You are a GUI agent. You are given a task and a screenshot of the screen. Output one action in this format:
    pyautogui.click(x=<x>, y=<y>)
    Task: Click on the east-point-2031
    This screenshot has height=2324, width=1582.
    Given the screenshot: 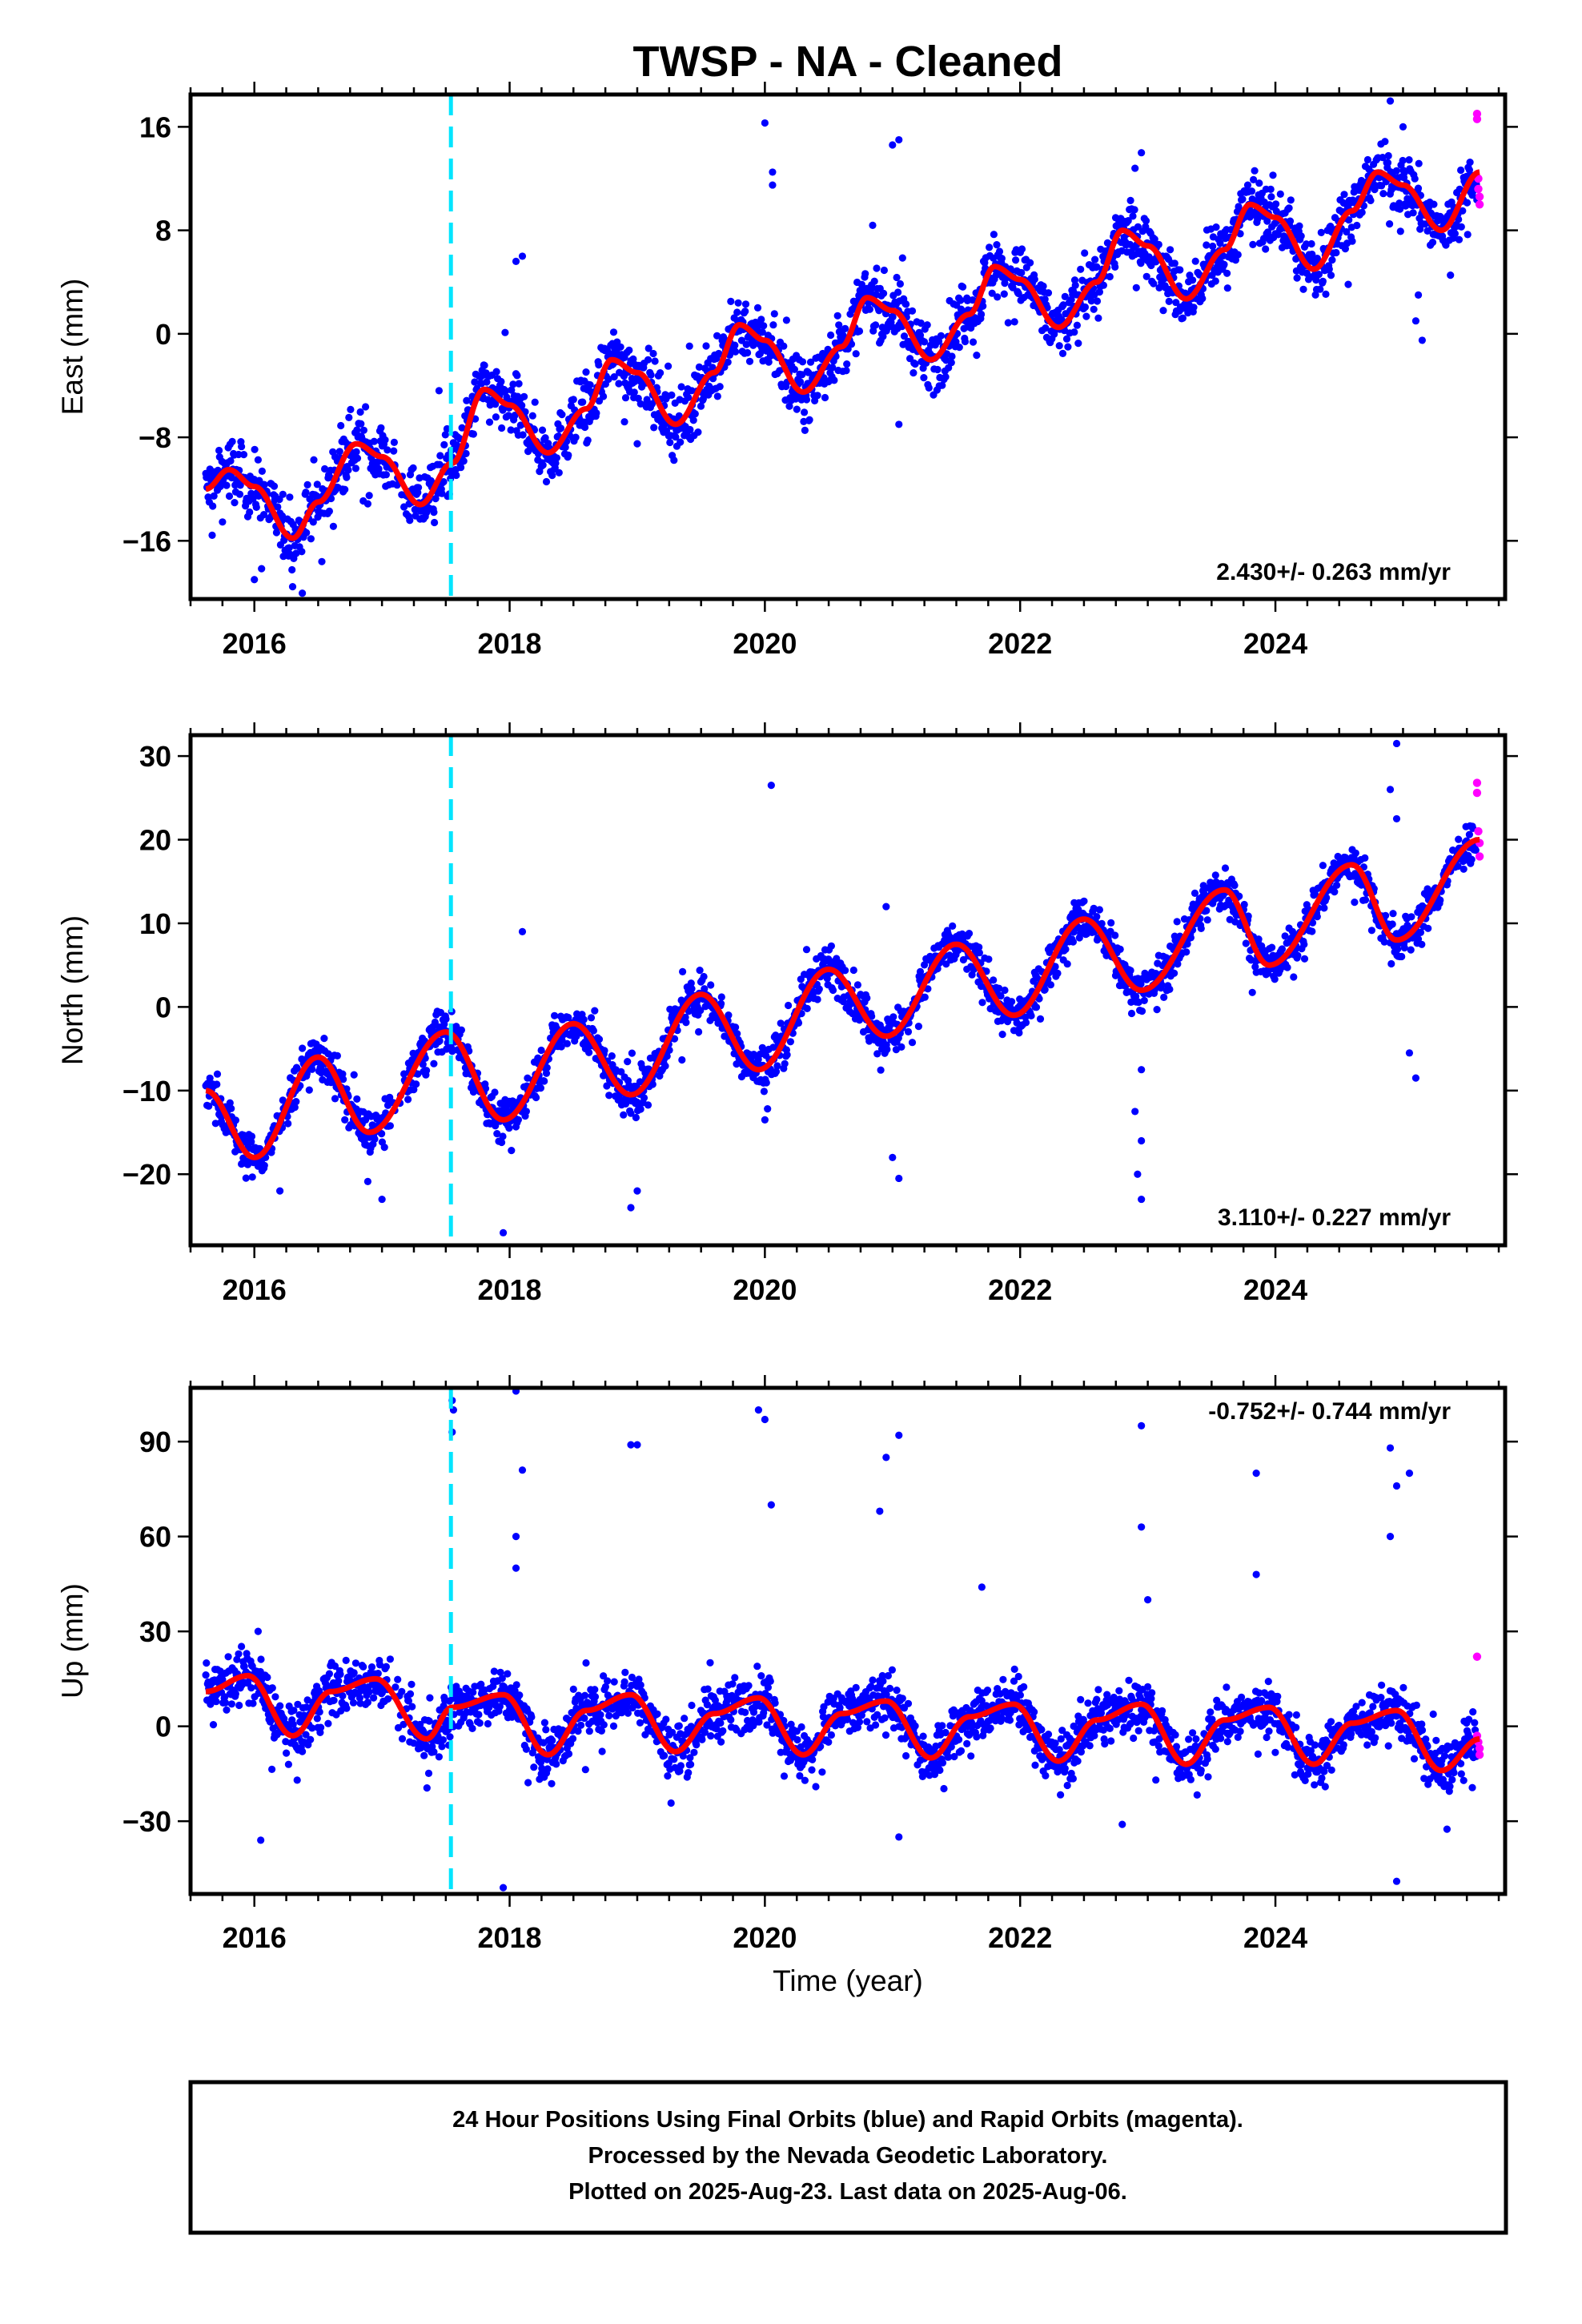 What is the action you would take?
    pyautogui.click(x=1383, y=194)
    